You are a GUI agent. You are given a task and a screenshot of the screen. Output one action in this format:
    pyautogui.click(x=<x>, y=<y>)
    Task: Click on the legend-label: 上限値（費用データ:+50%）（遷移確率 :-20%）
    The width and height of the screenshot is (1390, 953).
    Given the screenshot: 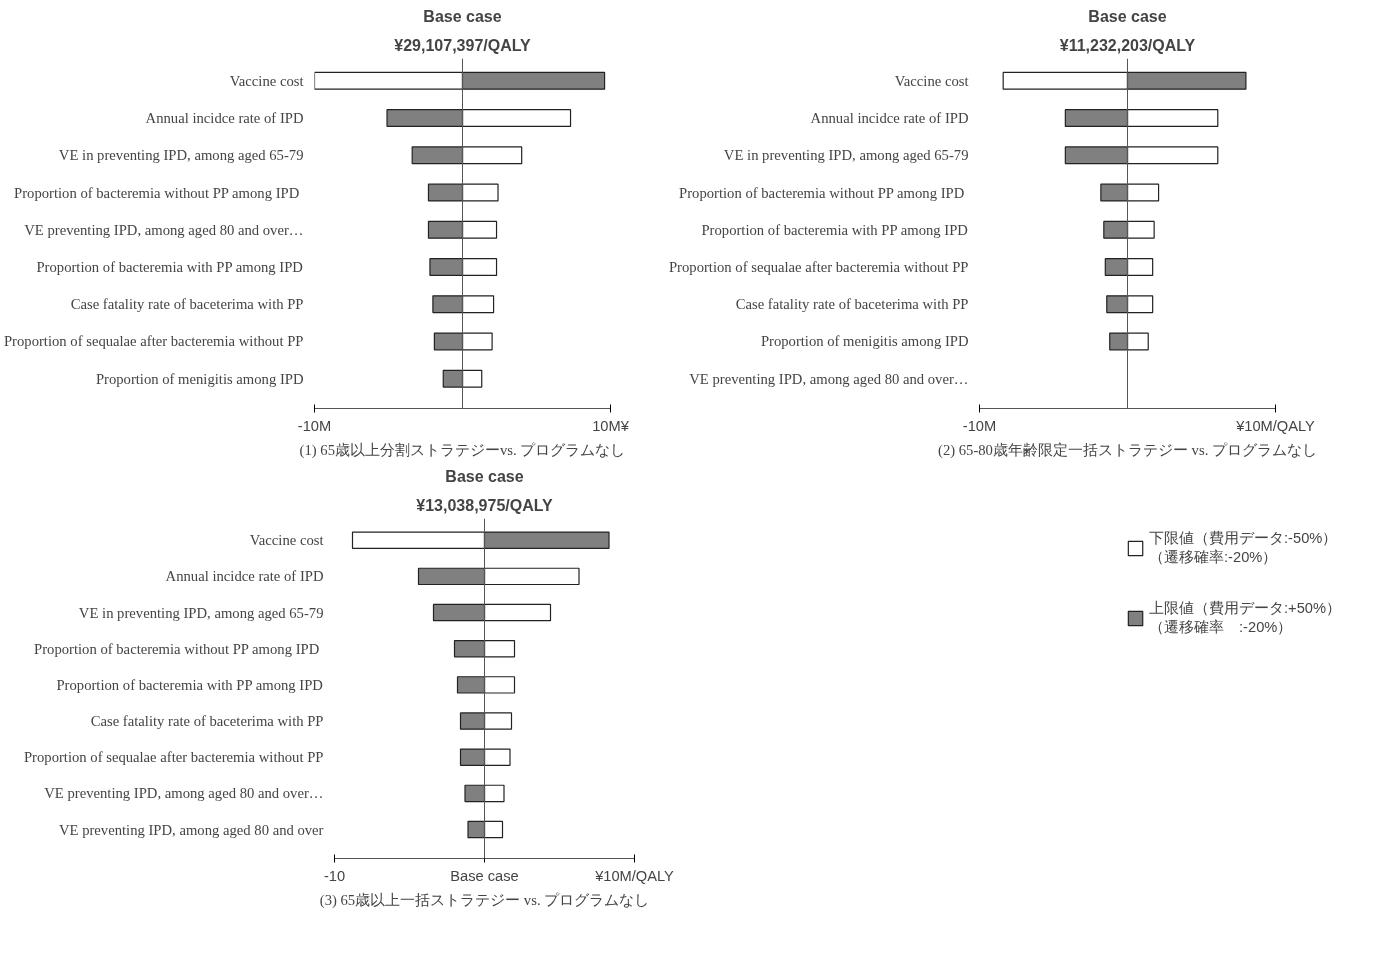 What is the action you would take?
    pyautogui.click(x=1245, y=618)
    